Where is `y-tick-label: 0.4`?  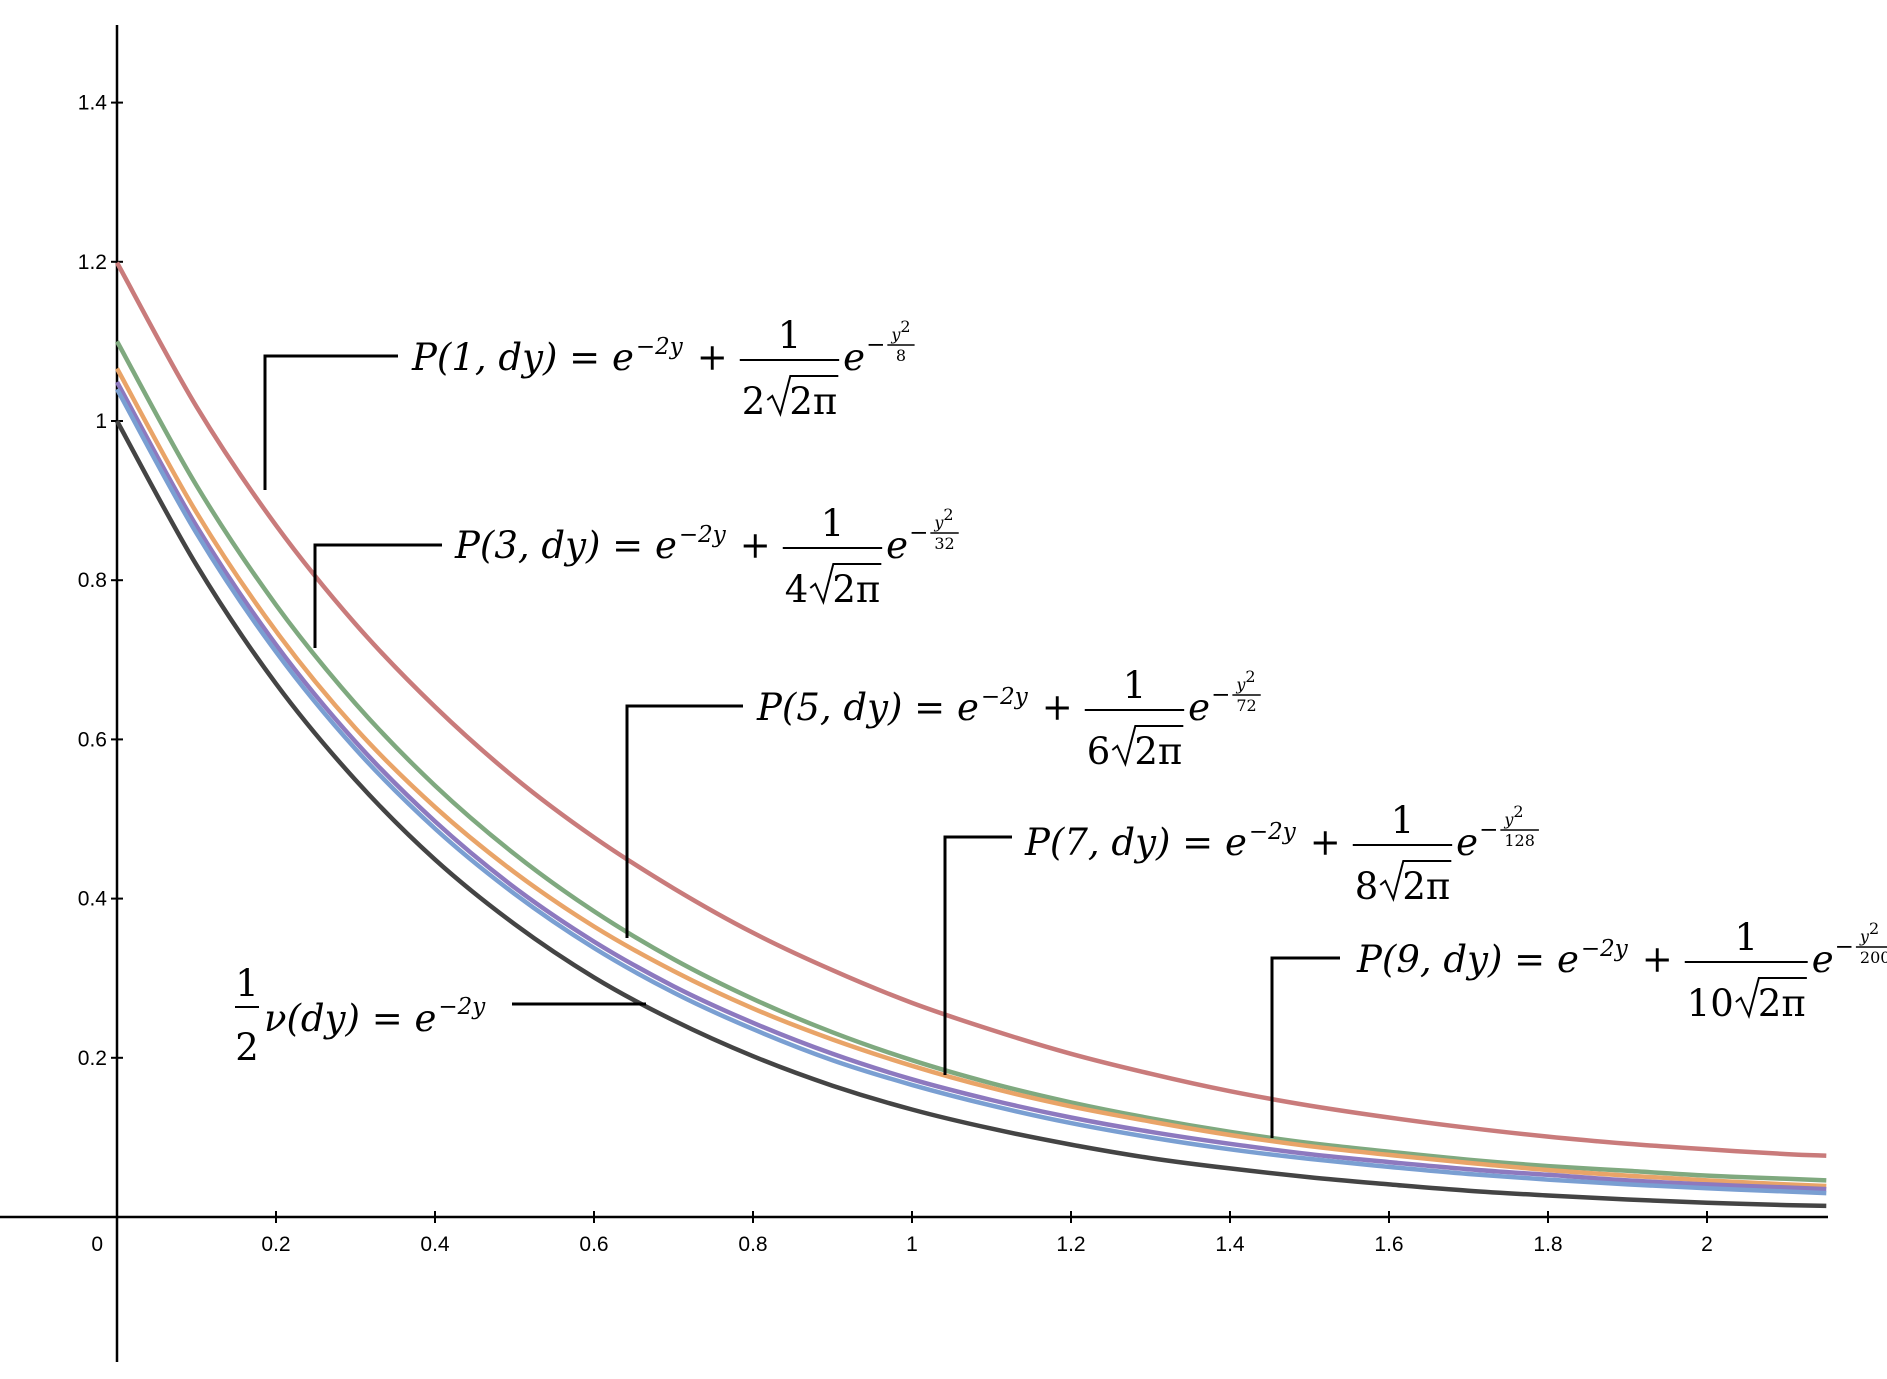
y-tick-label: 0.4 is located at coordinates (93, 899).